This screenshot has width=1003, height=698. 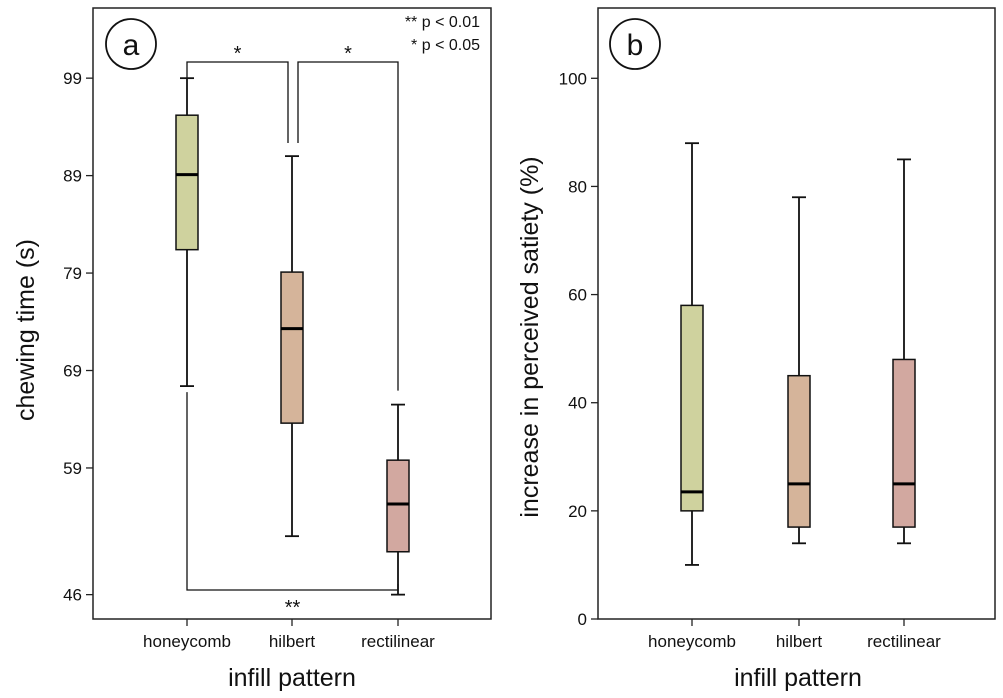 I want to click on panel-b-xtick-label: hilbert, so click(x=799, y=641).